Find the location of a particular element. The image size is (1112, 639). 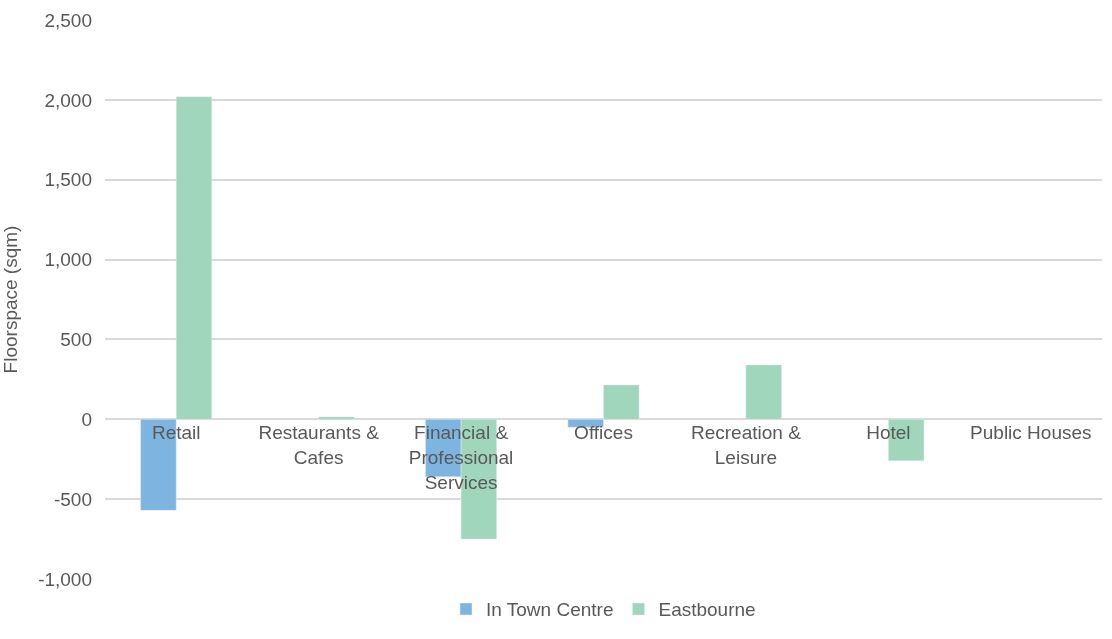

y-tick-label: 1,500 is located at coordinates (68, 180).